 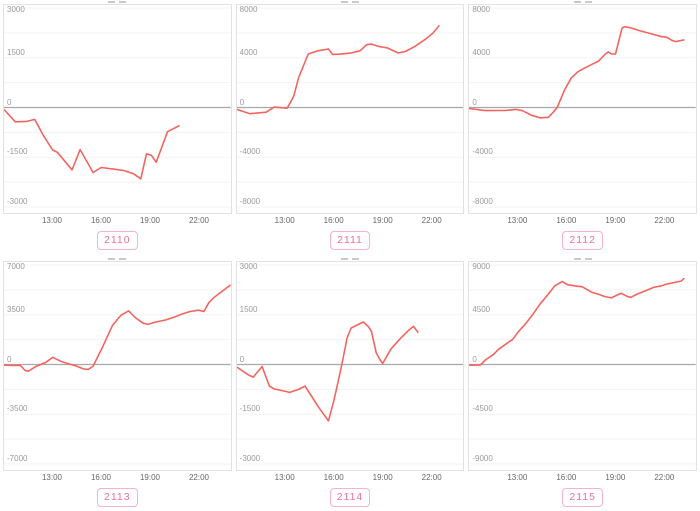 I want to click on badge-row: 2111, so click(x=350, y=240).